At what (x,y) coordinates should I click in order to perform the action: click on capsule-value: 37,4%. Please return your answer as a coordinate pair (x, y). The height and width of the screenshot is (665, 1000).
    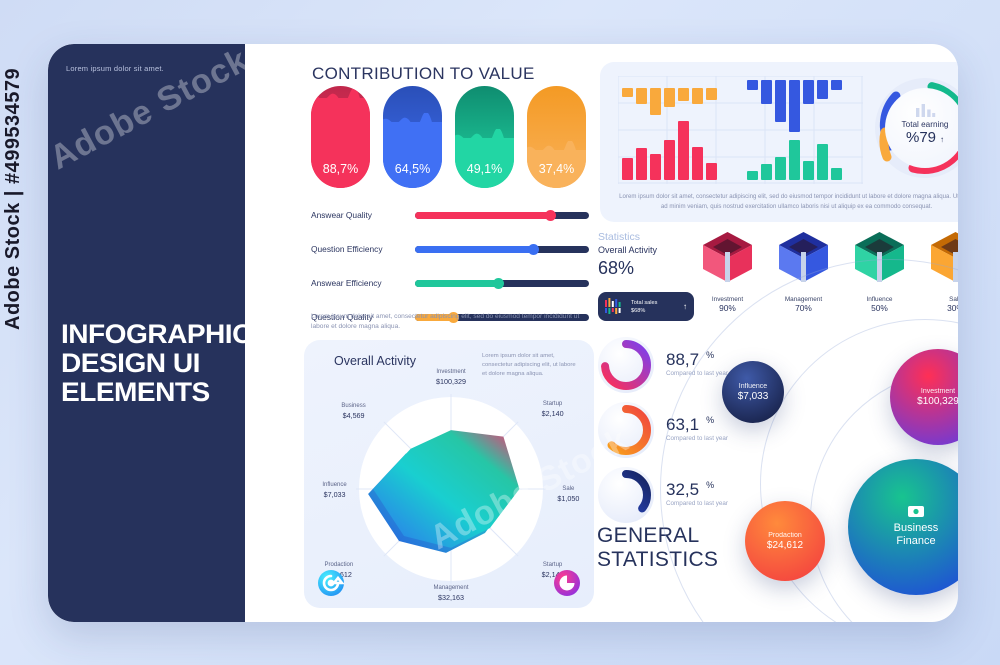
    Looking at the image, I should click on (556, 169).